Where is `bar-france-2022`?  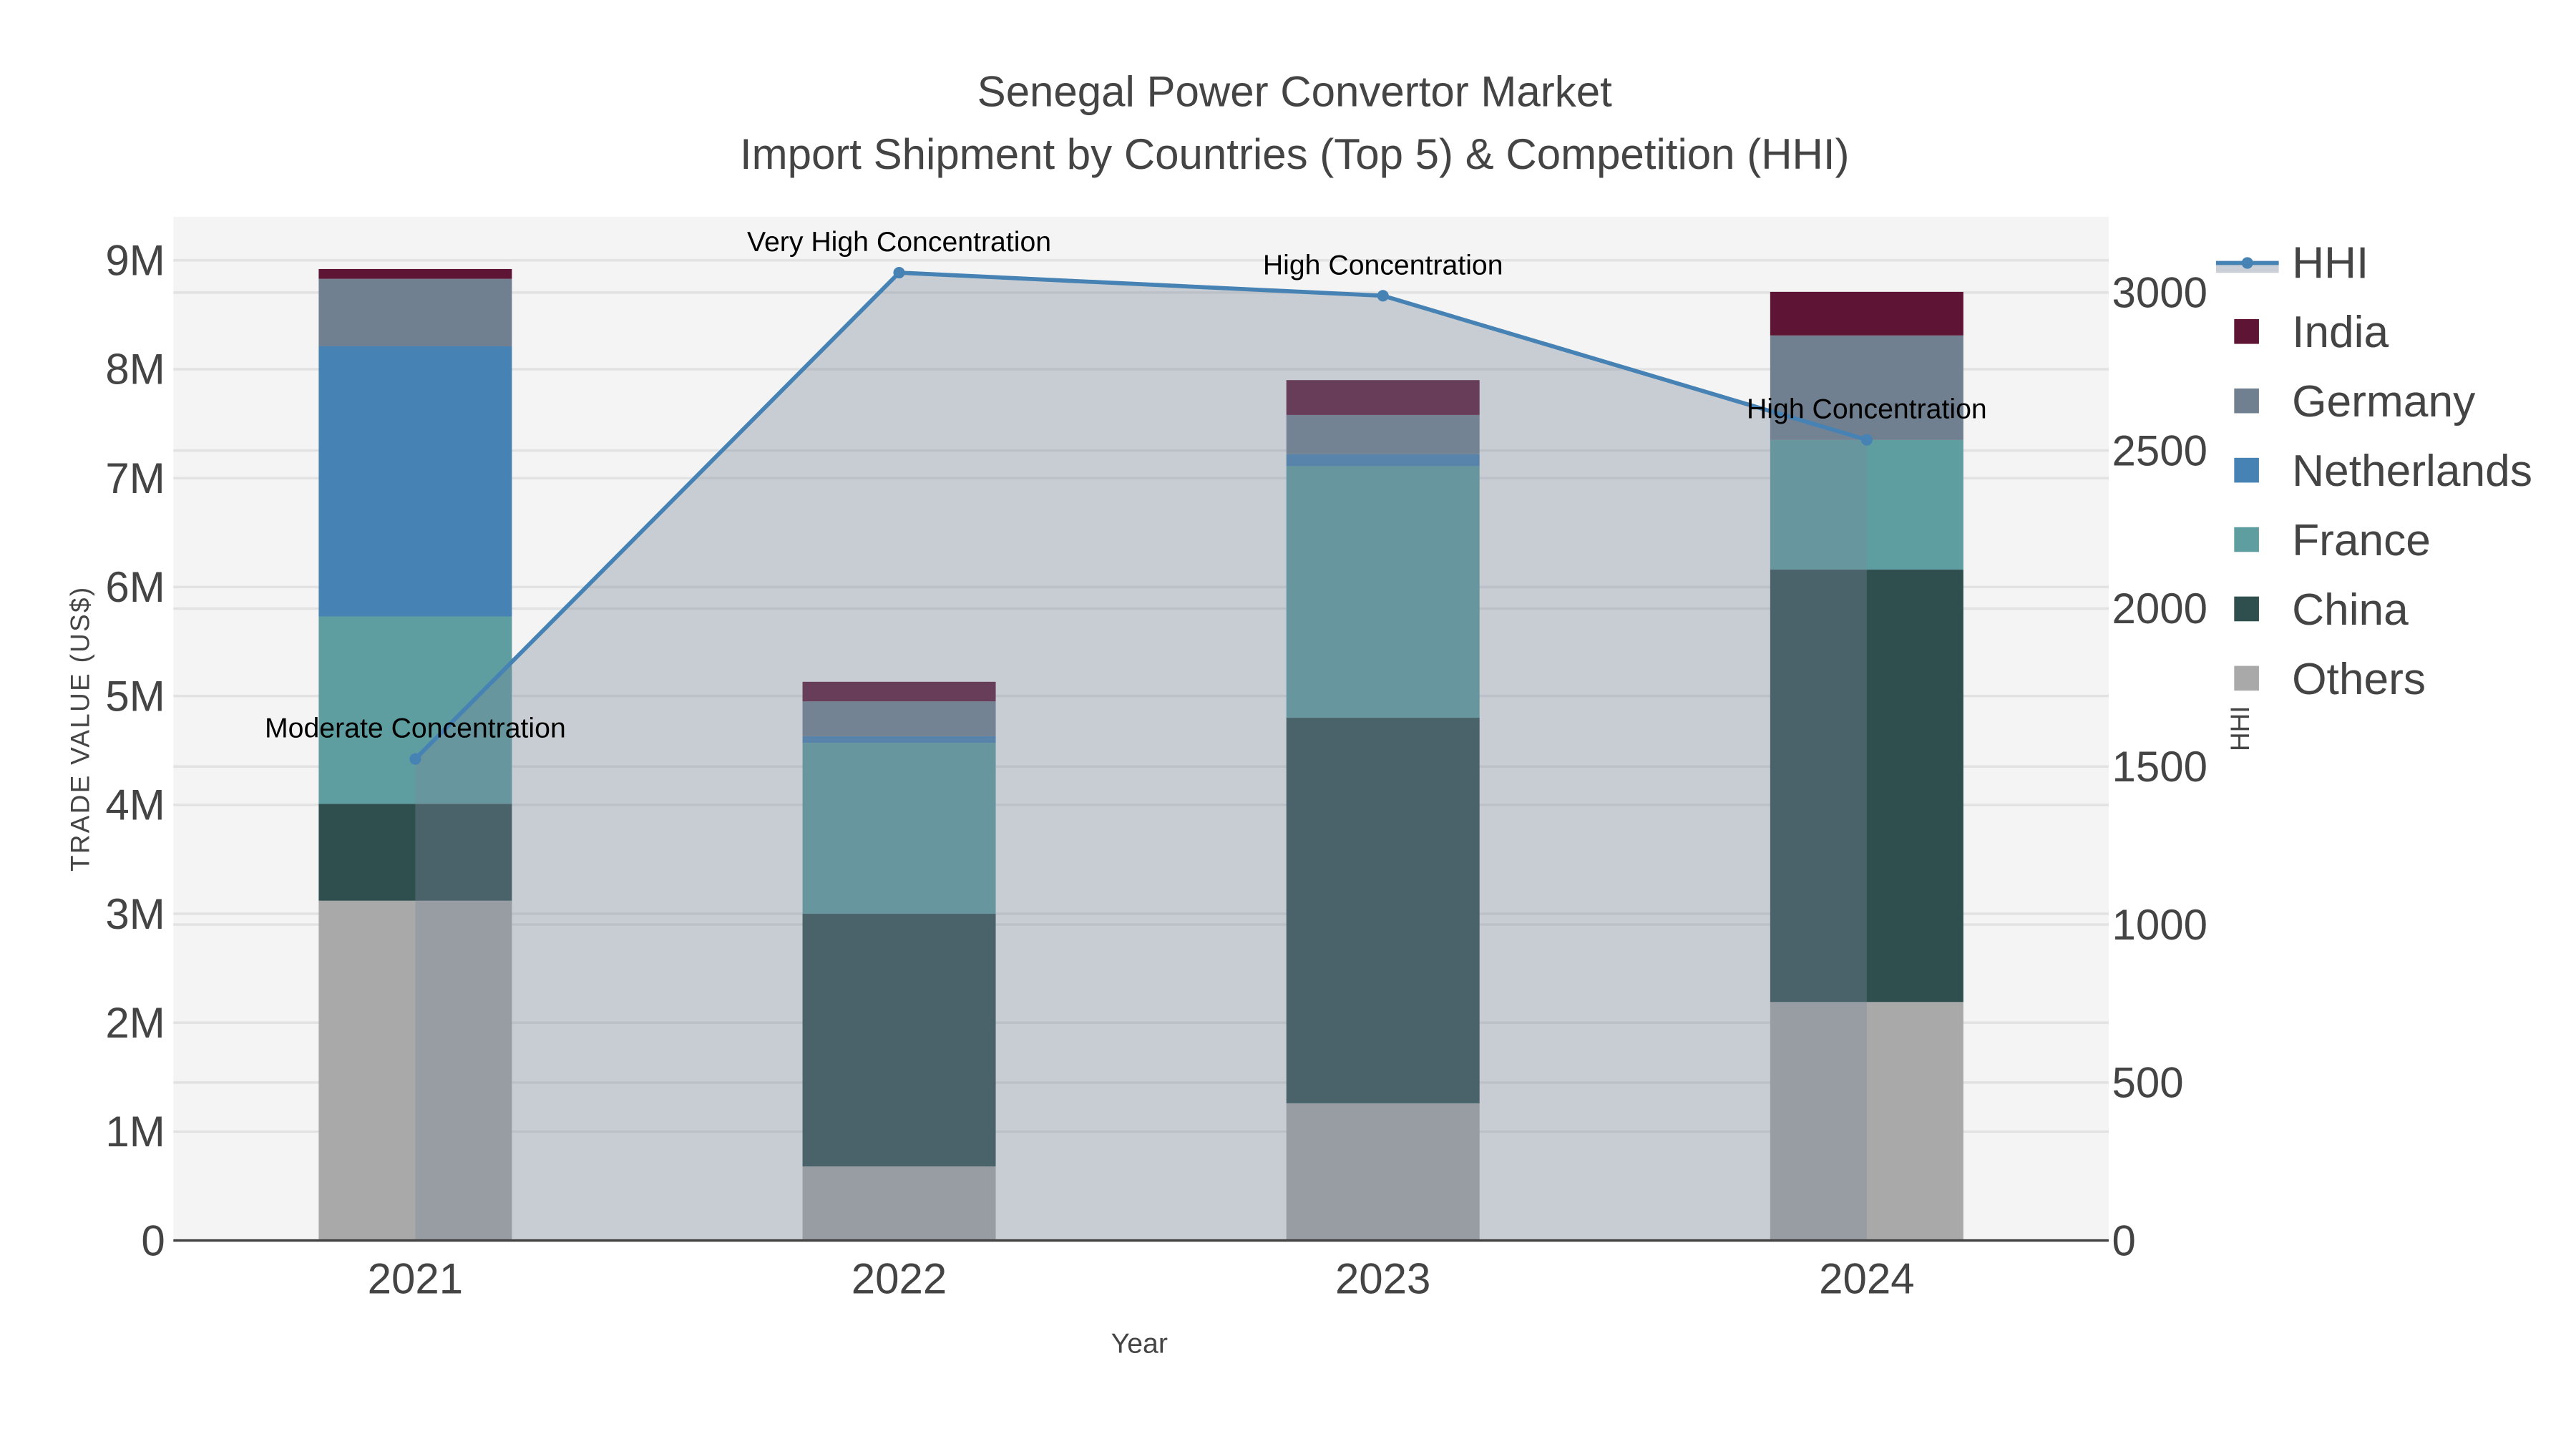
bar-france-2022 is located at coordinates (899, 828).